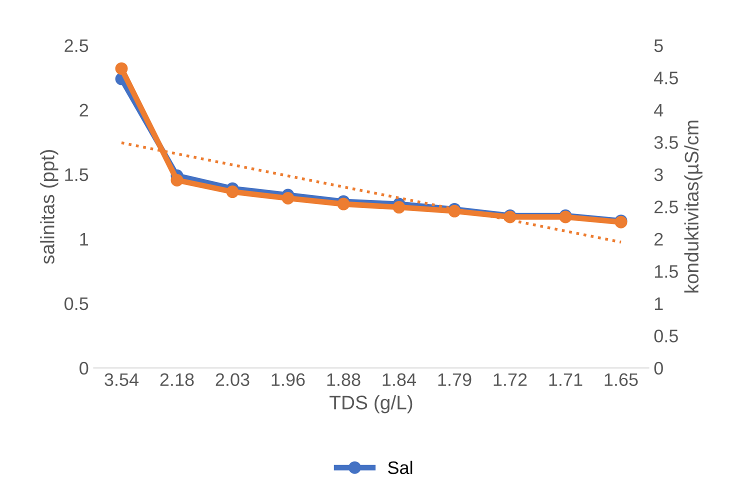  What do you see at coordinates (565, 379) in the screenshot?
I see `x-tick-label: 1.71` at bounding box center [565, 379].